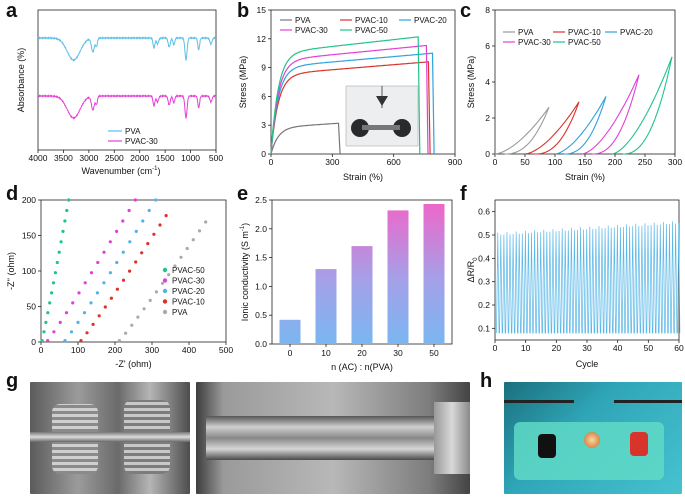 The width and height of the screenshot is (685, 498). What do you see at coordinates (141, 141) in the screenshot?
I see `chart-a-legend-label: PVAC-30` at bounding box center [141, 141].